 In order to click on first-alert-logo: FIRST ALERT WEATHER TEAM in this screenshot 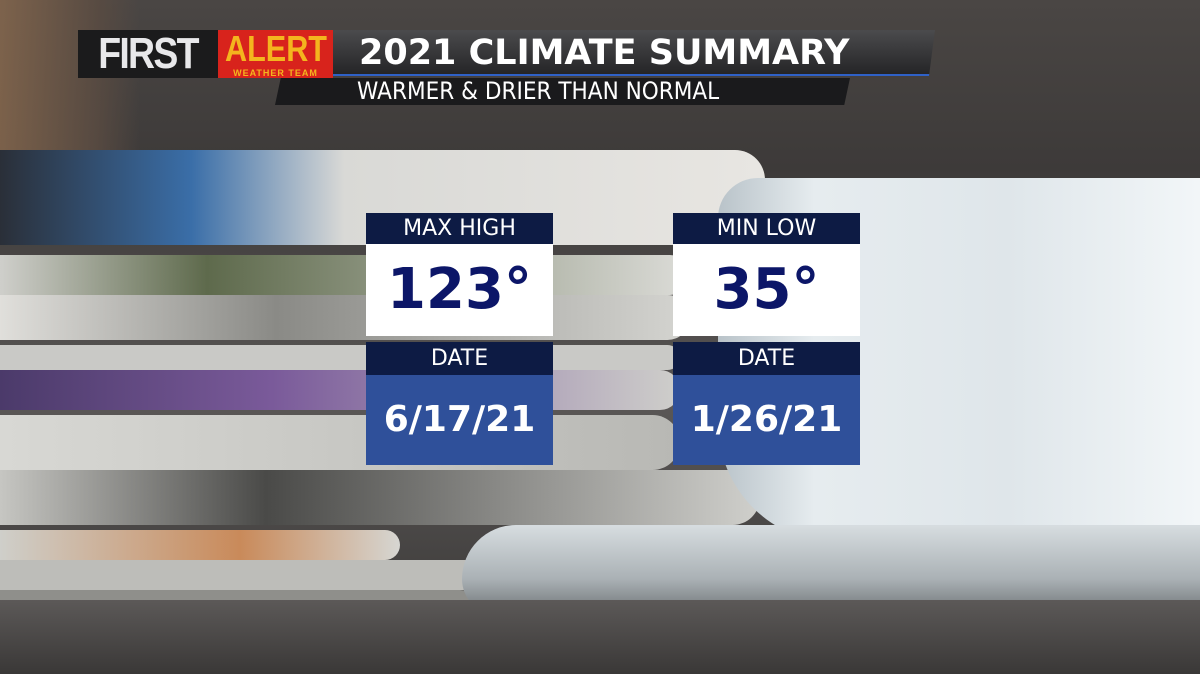, I will do `click(205, 54)`.